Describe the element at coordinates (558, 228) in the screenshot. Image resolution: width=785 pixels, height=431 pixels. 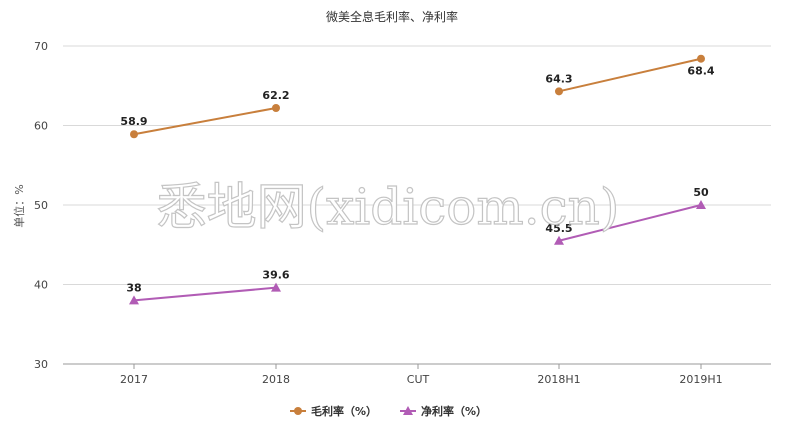
I see `data-label: 45.5` at that location.